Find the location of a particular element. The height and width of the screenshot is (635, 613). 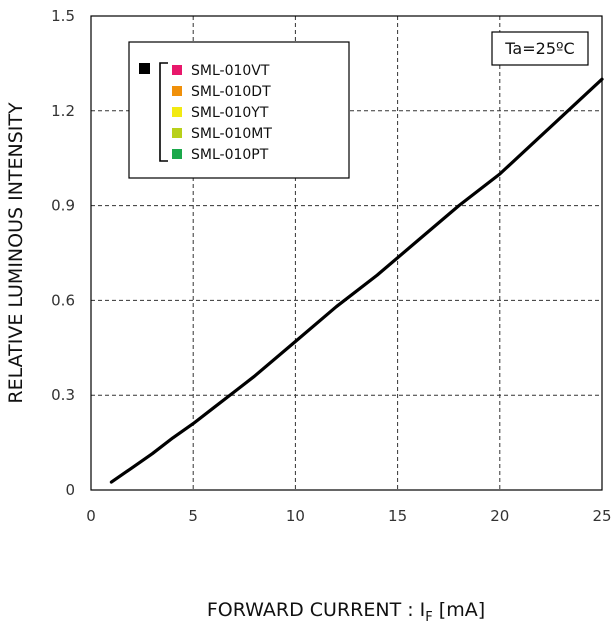

legend-label: SML-010MT is located at coordinates (231, 134).